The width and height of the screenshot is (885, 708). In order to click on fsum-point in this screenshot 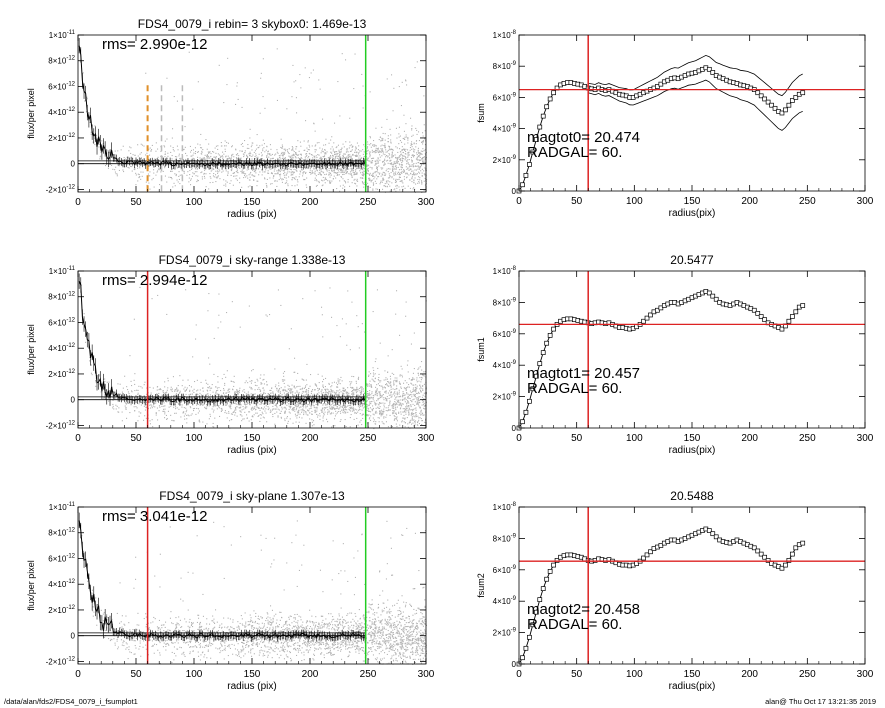, I will do `click(526, 175)`.